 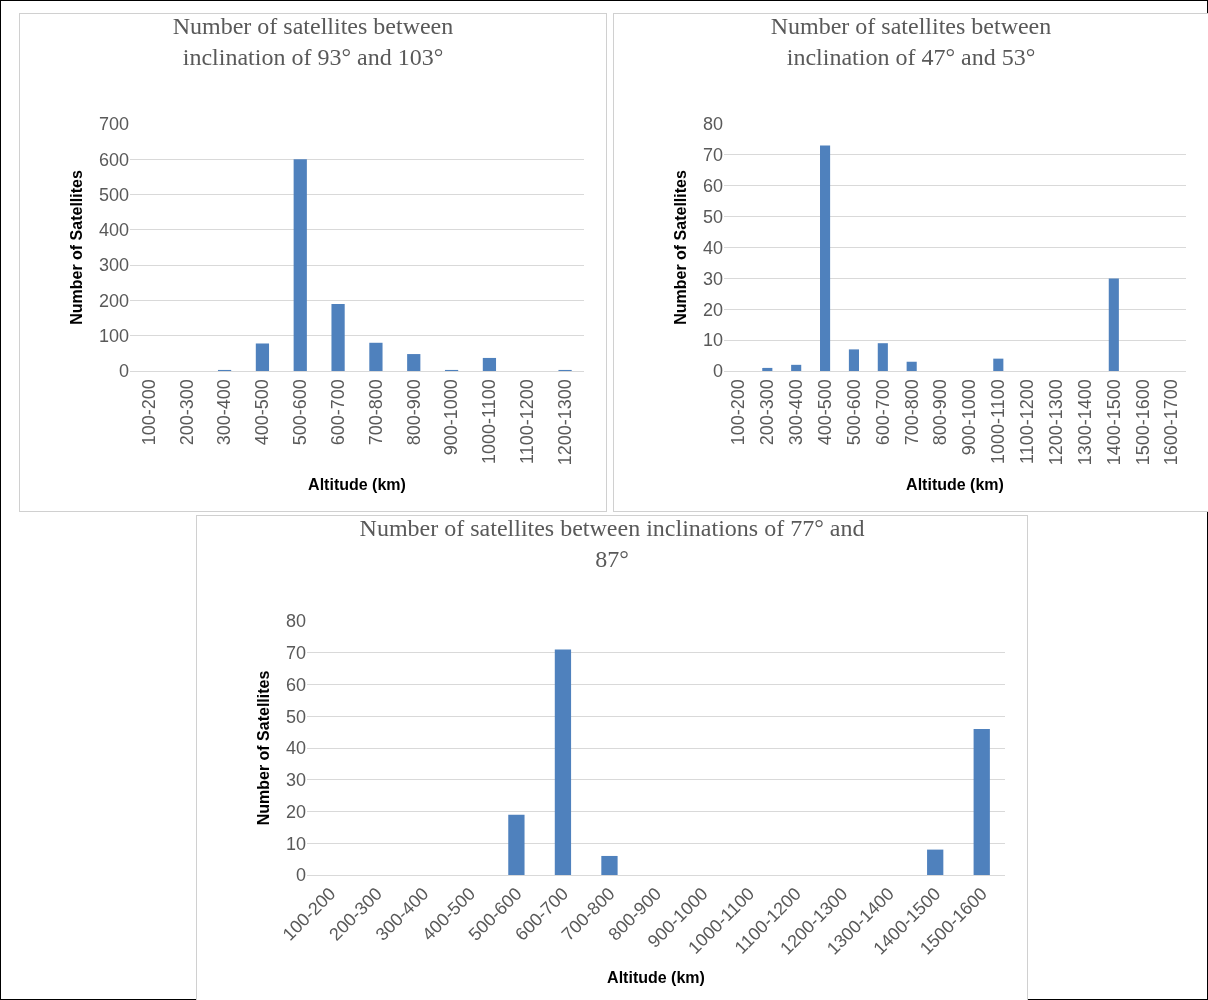 What do you see at coordinates (113, 124) in the screenshot?
I see `y-tick-label: 700` at bounding box center [113, 124].